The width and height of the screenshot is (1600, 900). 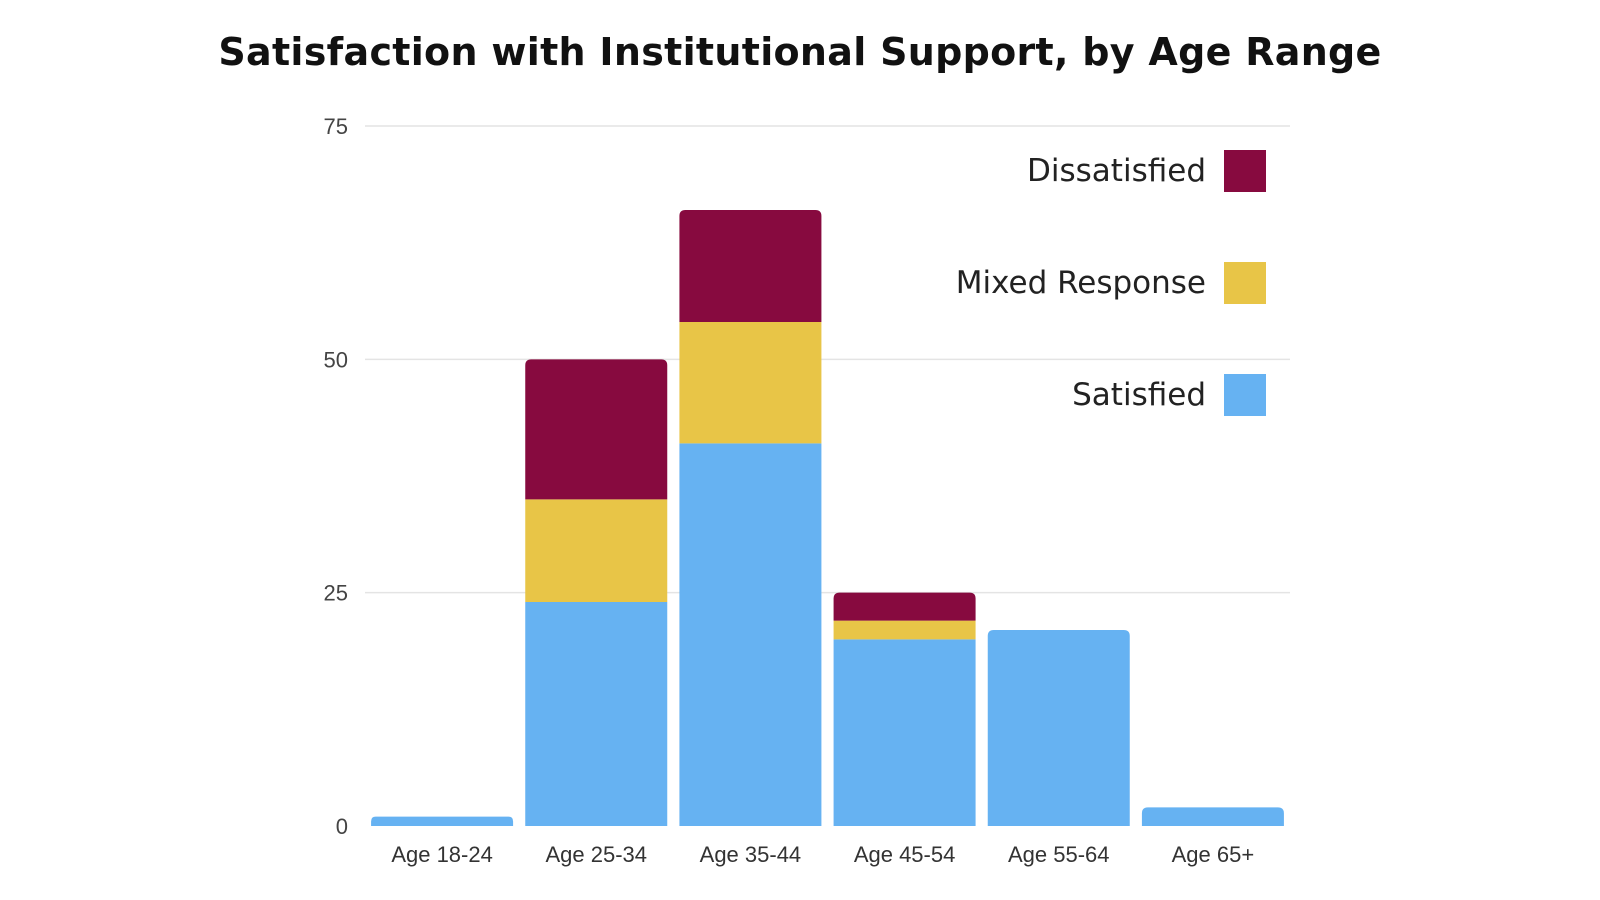 I want to click on legend-label: Dissatisfied, so click(x=1116, y=171).